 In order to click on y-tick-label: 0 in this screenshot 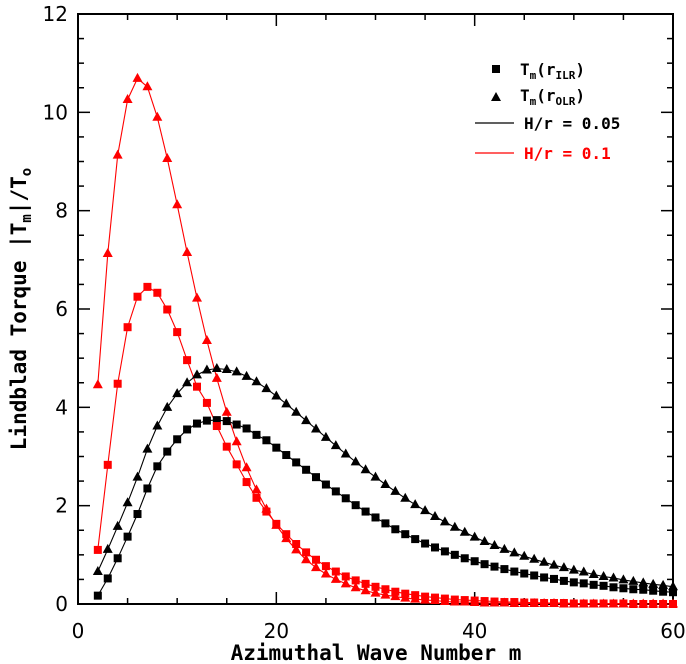, I will do `click(61, 604)`.